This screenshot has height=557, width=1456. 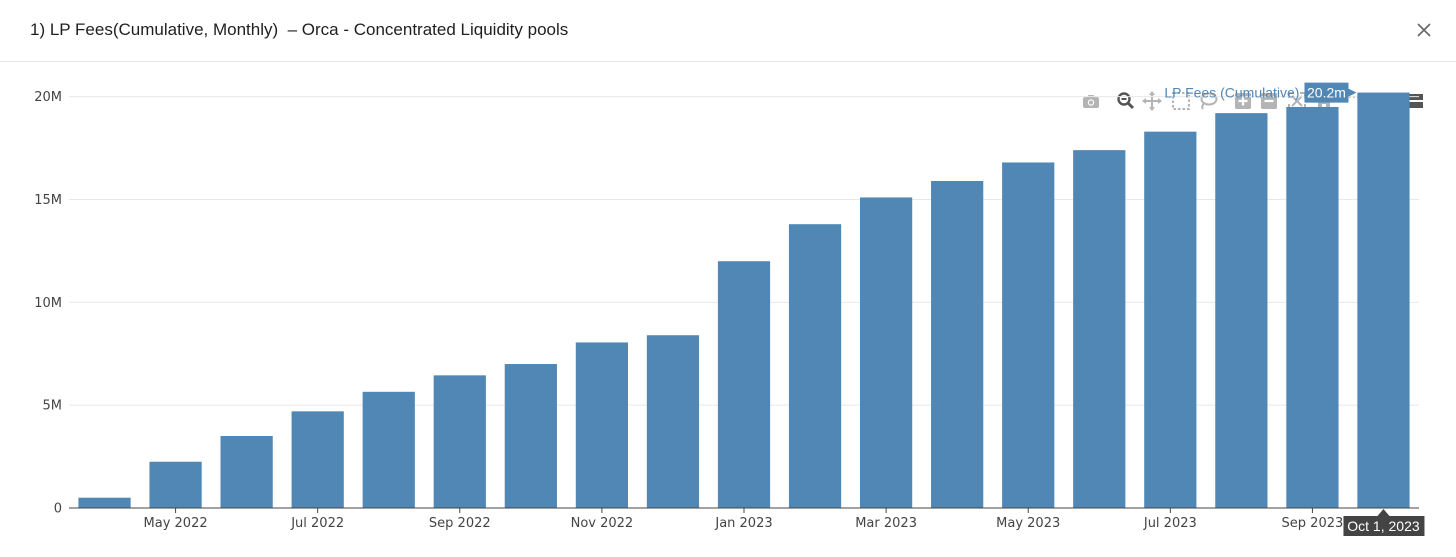 What do you see at coordinates (317, 523) in the screenshot?
I see `x-tick-label: Jul 2022` at bounding box center [317, 523].